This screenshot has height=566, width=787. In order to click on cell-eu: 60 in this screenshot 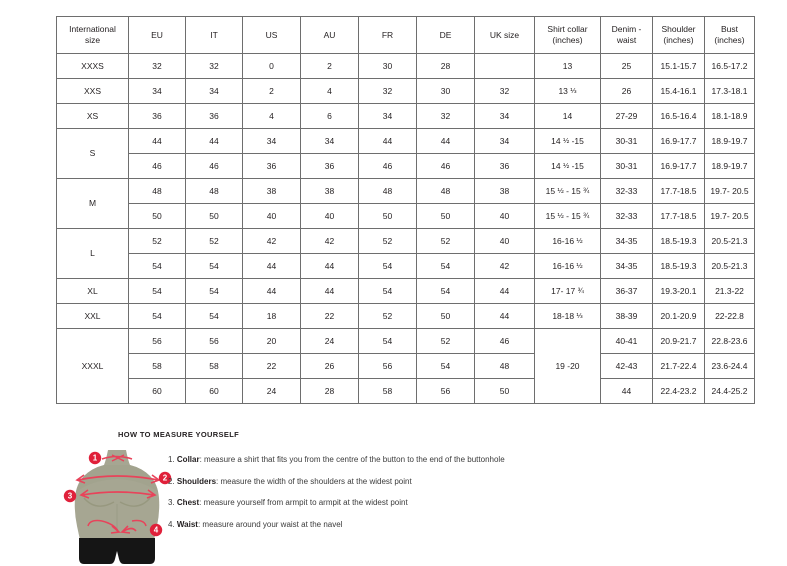, I will do `click(157, 391)`.